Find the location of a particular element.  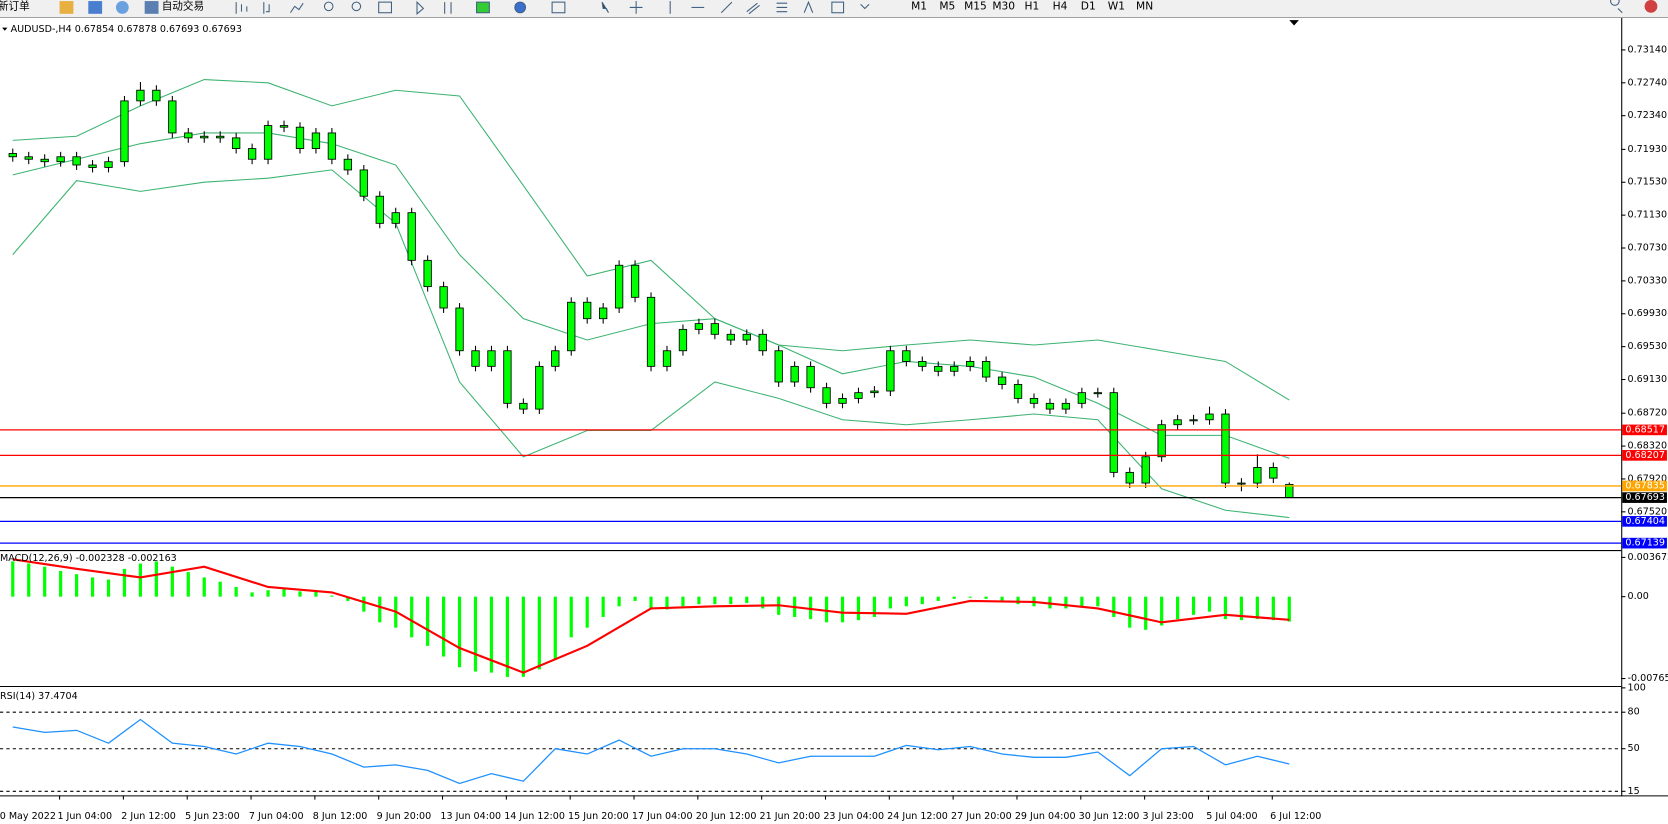

search-icon is located at coordinates (1616, 7).